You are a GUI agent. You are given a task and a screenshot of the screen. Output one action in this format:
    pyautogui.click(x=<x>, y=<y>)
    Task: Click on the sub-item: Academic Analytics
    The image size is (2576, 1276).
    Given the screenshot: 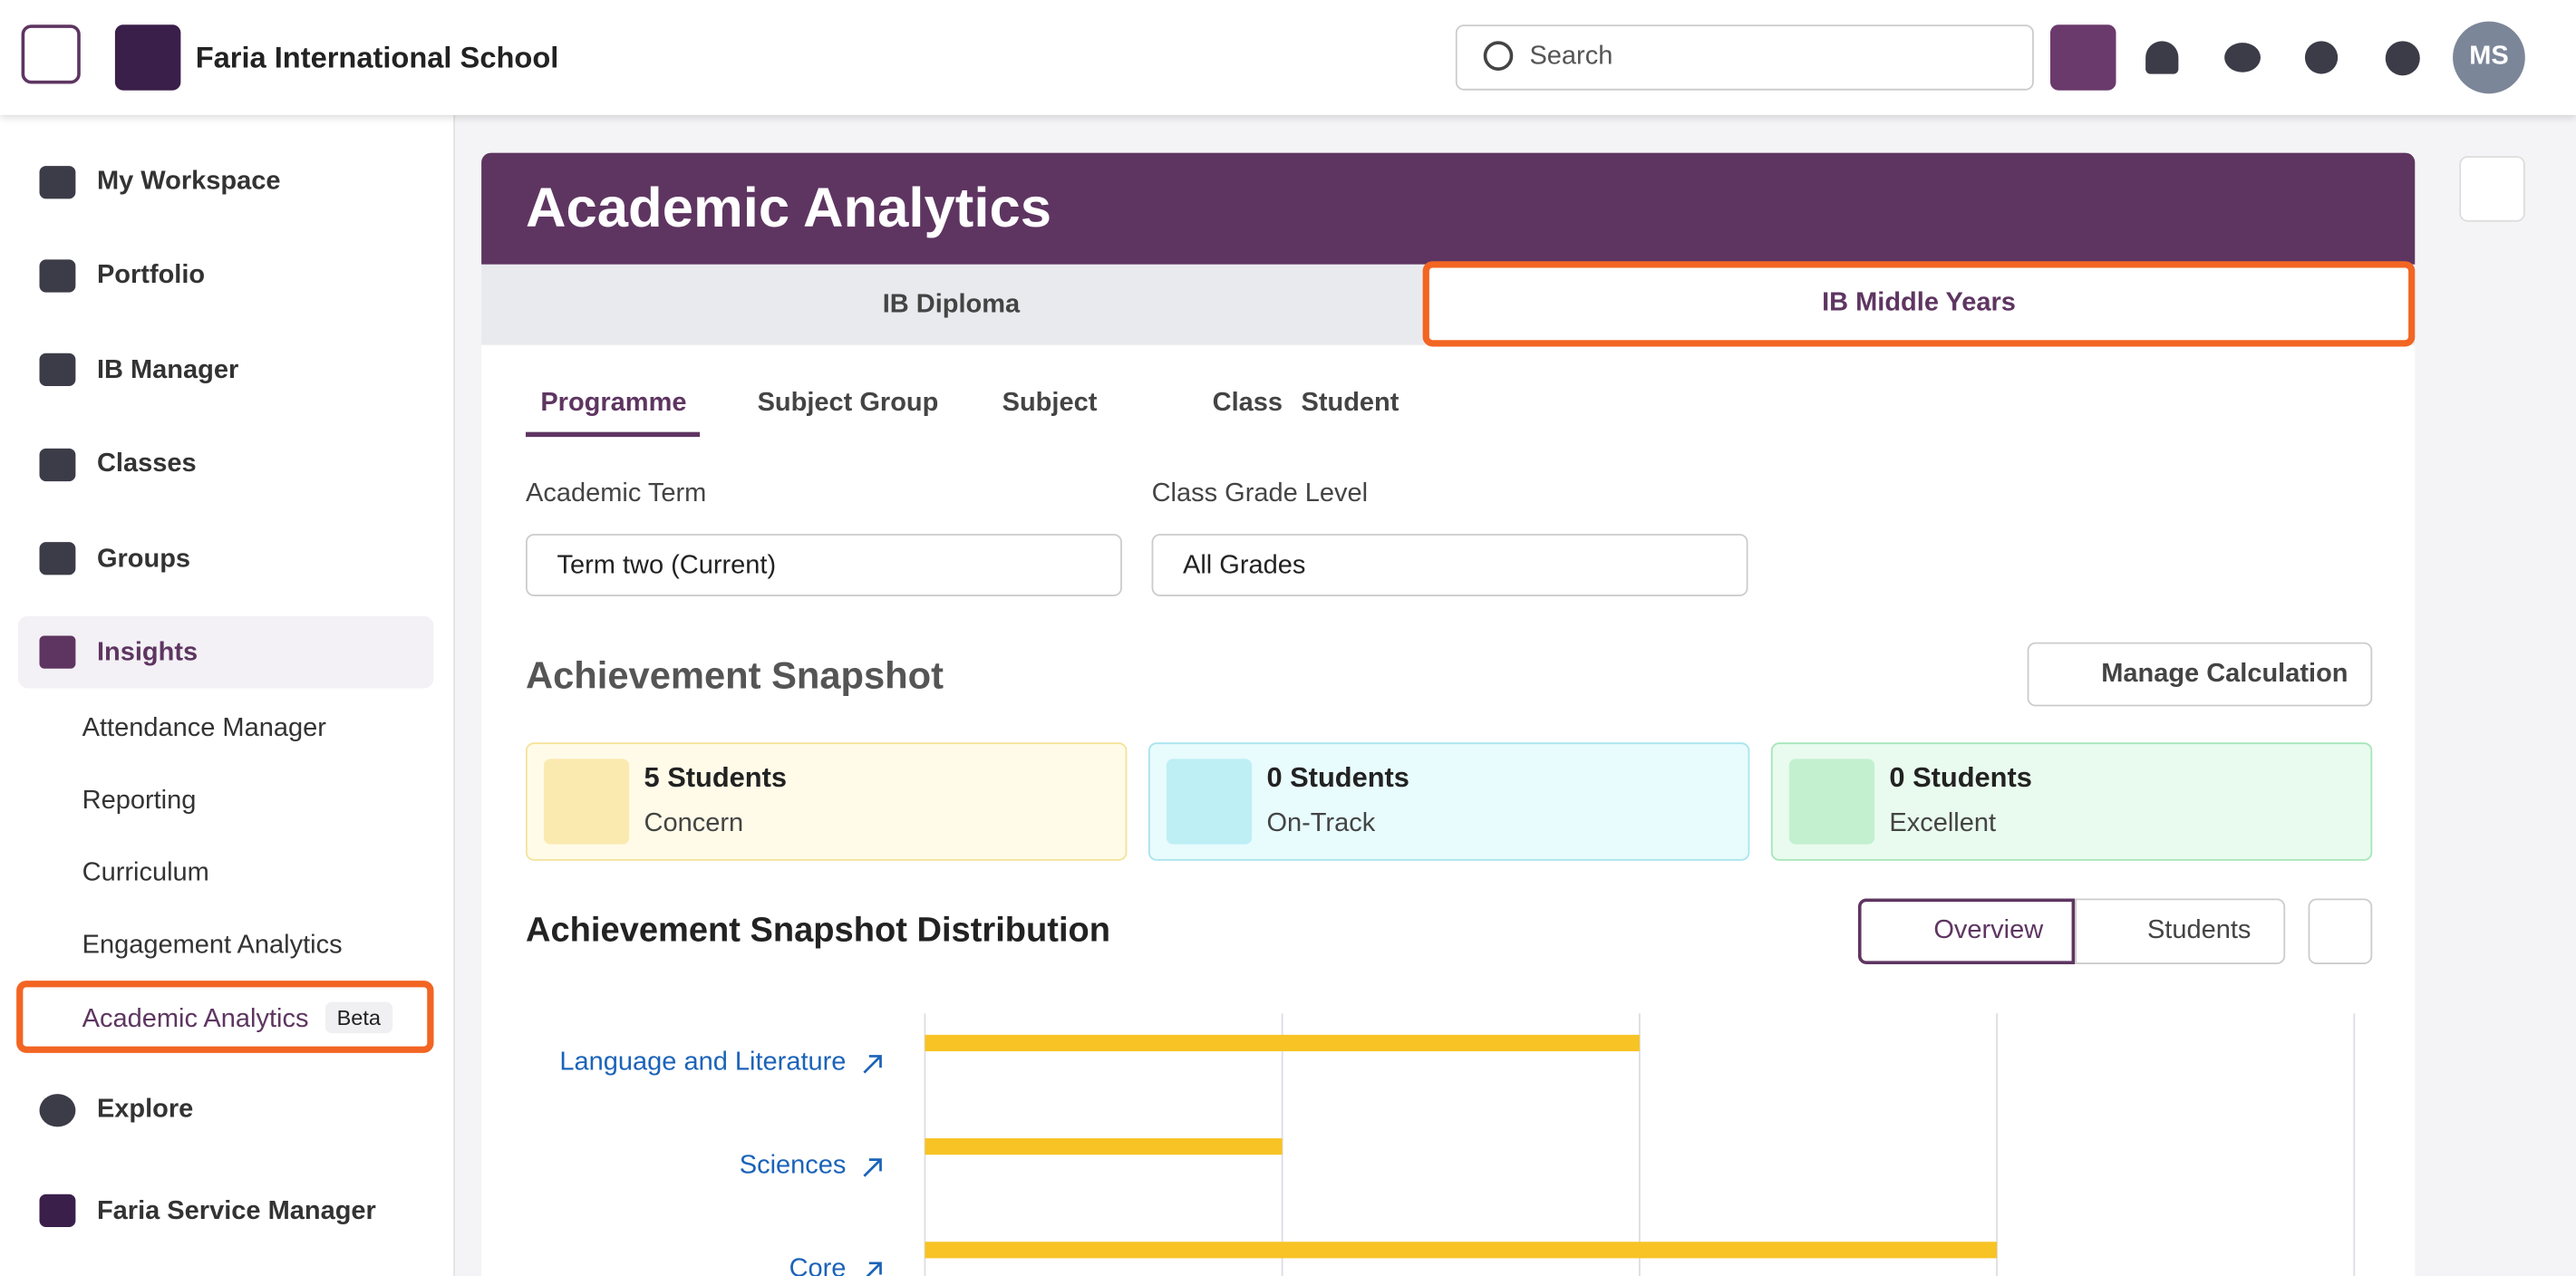 What is the action you would take?
    pyautogui.click(x=195, y=1019)
    